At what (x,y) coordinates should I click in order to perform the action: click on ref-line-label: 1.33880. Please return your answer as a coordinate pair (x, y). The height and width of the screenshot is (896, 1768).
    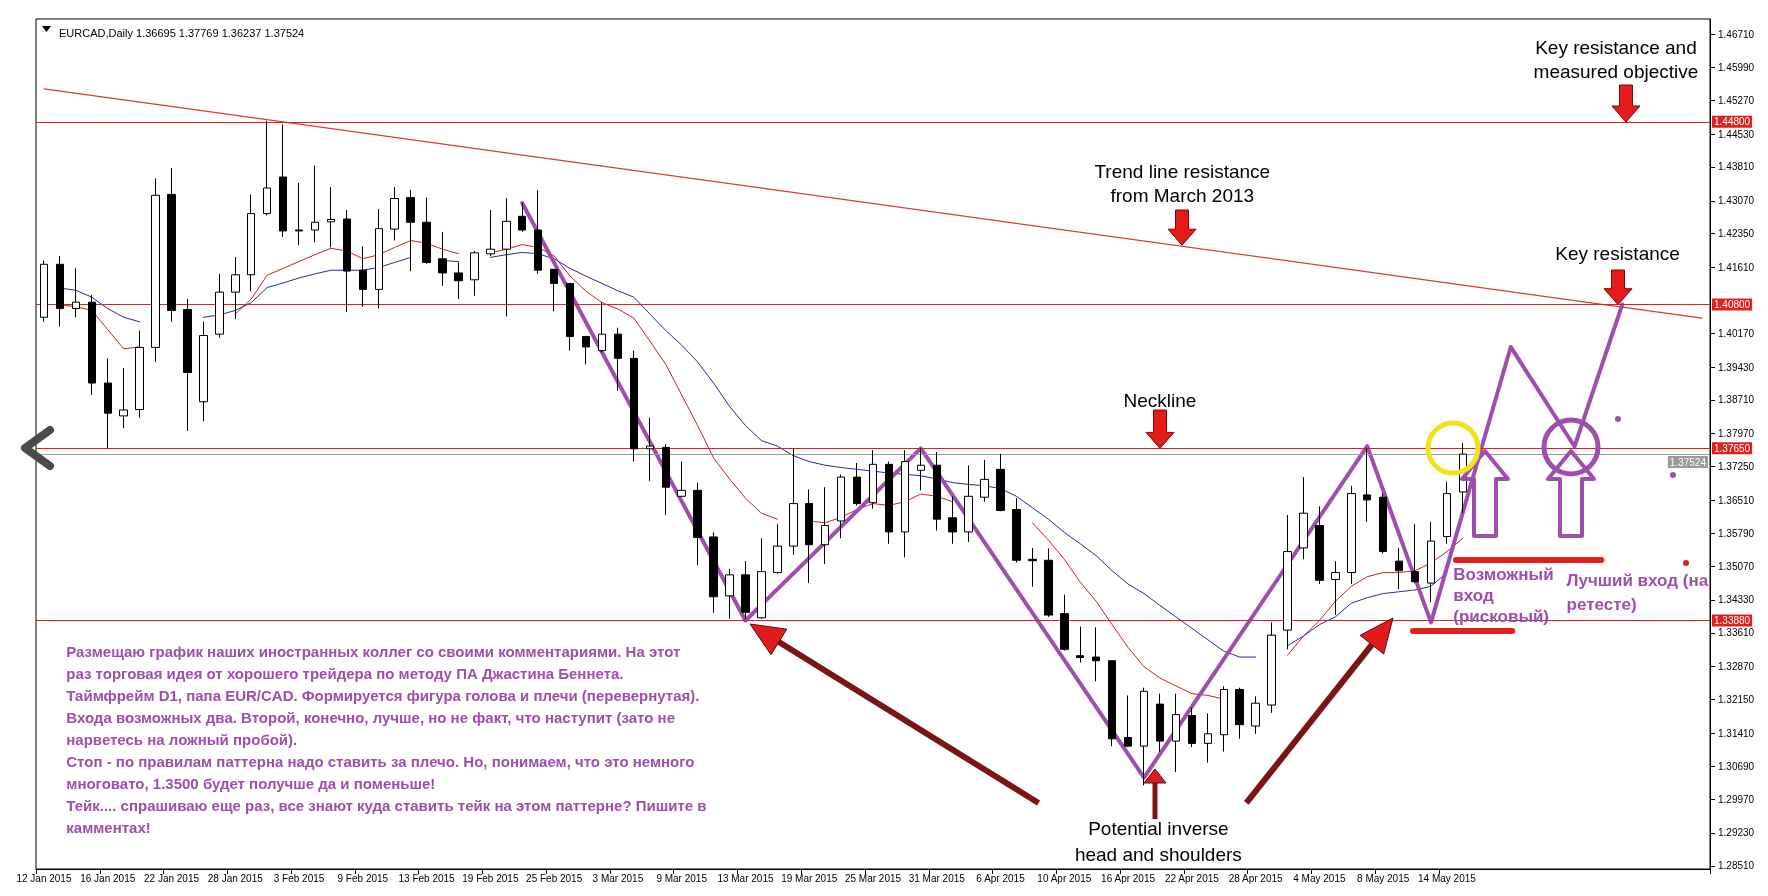
    Looking at the image, I should click on (1732, 621).